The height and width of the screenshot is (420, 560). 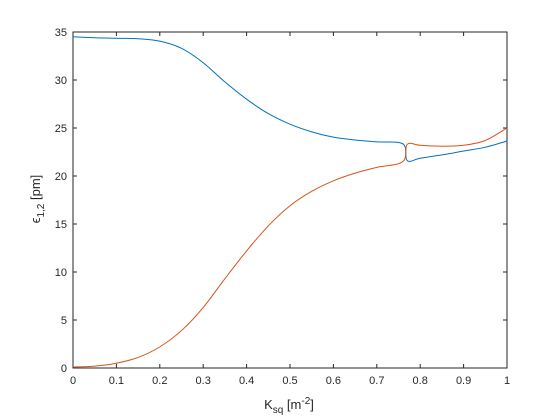 I want to click on x-tick-label: 0.1, so click(x=116, y=381).